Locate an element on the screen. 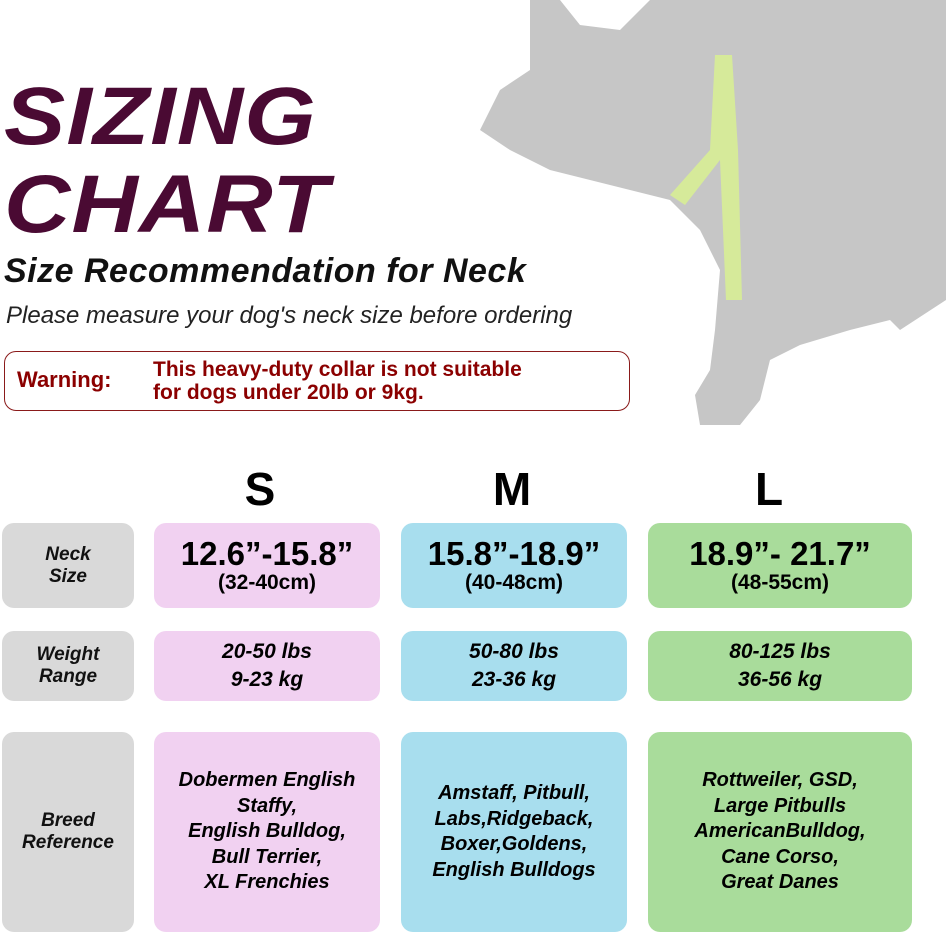 This screenshot has width=946, height=936. title-sizing: SIZING is located at coordinates (160, 116).